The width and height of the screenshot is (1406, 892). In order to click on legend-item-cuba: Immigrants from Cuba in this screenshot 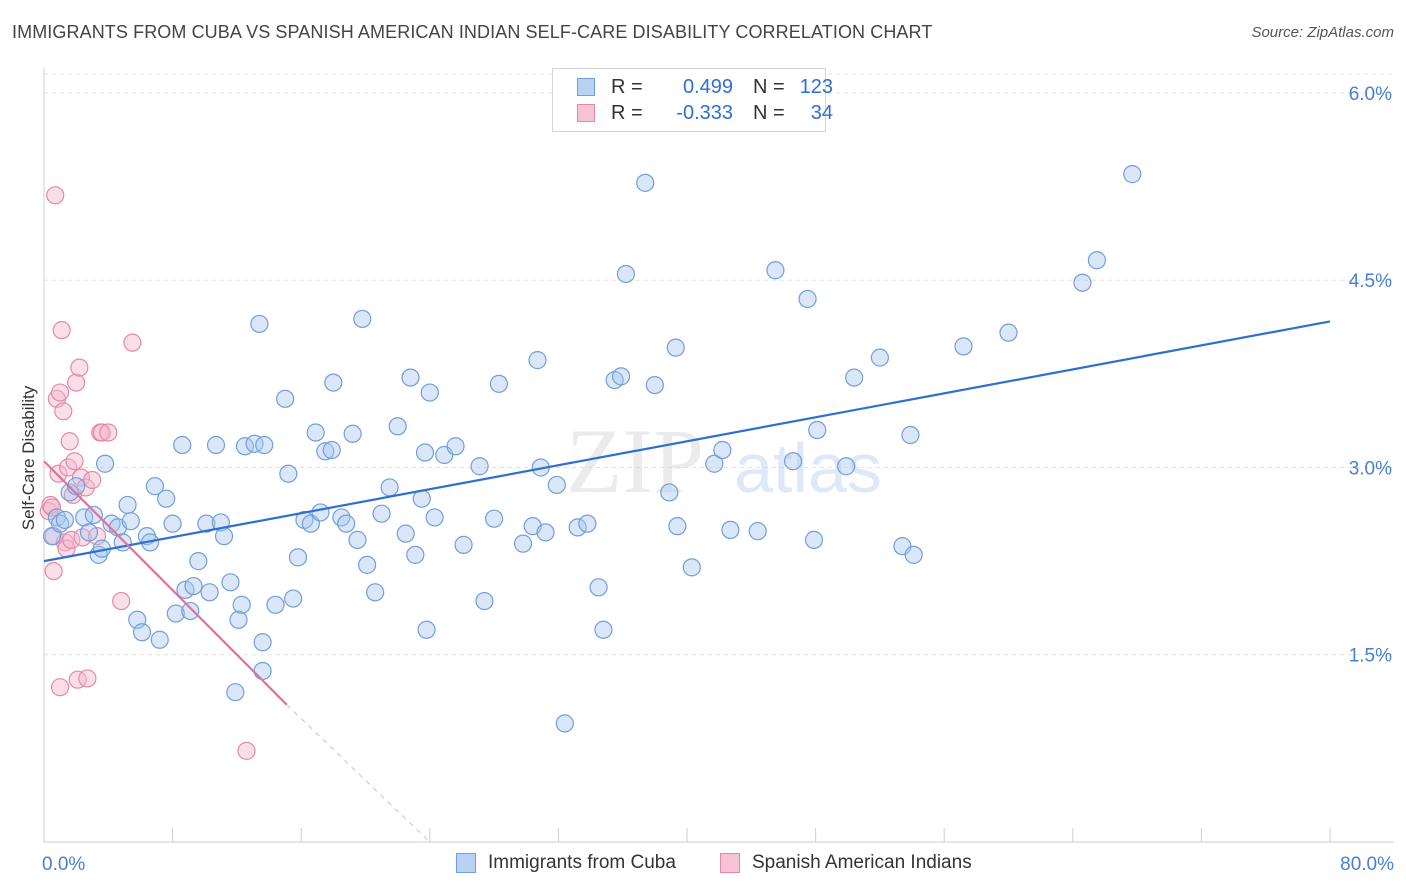, I will do `click(566, 863)`.